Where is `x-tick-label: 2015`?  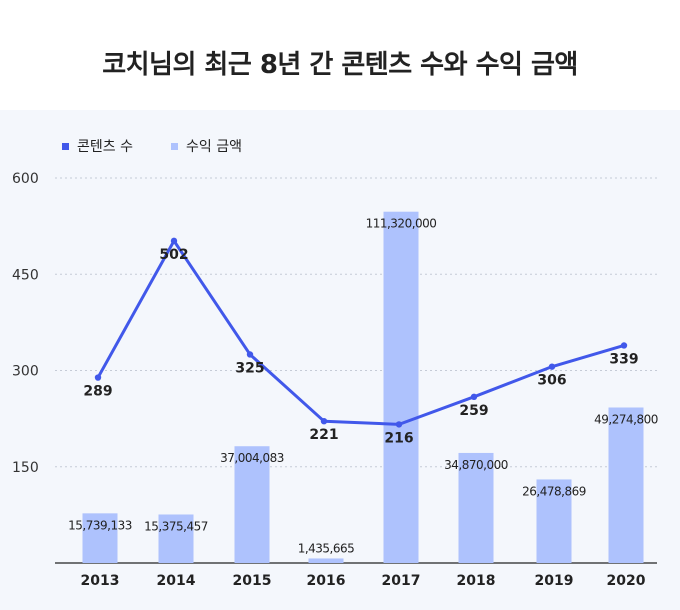 x-tick-label: 2015 is located at coordinates (252, 581).